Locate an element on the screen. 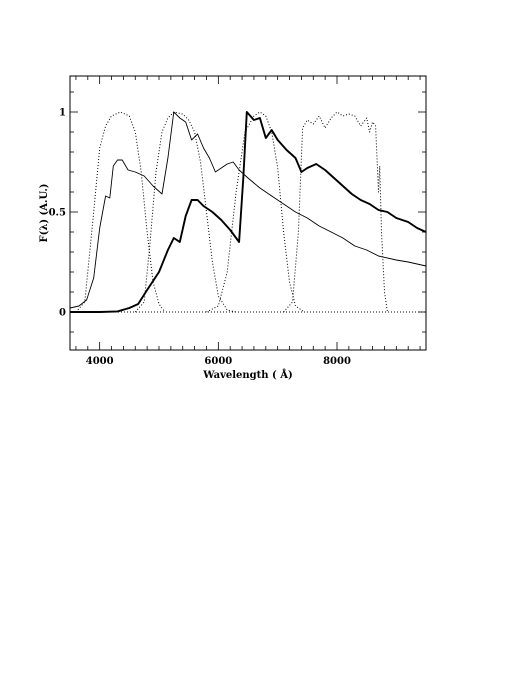 The image size is (510, 685). y-tick-label: 0 is located at coordinates (62, 313).